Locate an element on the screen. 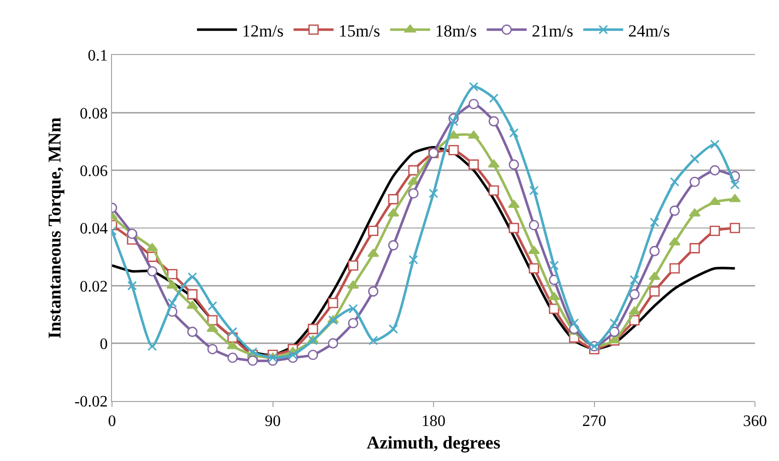 The image size is (779, 461). legend-label: 12m/s is located at coordinates (263, 30).